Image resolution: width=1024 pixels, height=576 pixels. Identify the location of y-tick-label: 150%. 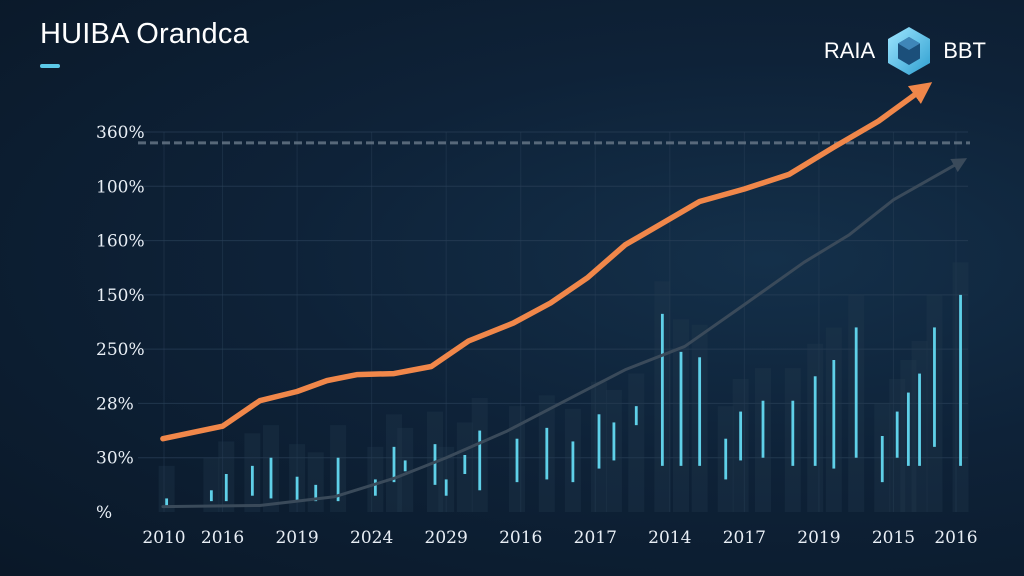
(120, 296).